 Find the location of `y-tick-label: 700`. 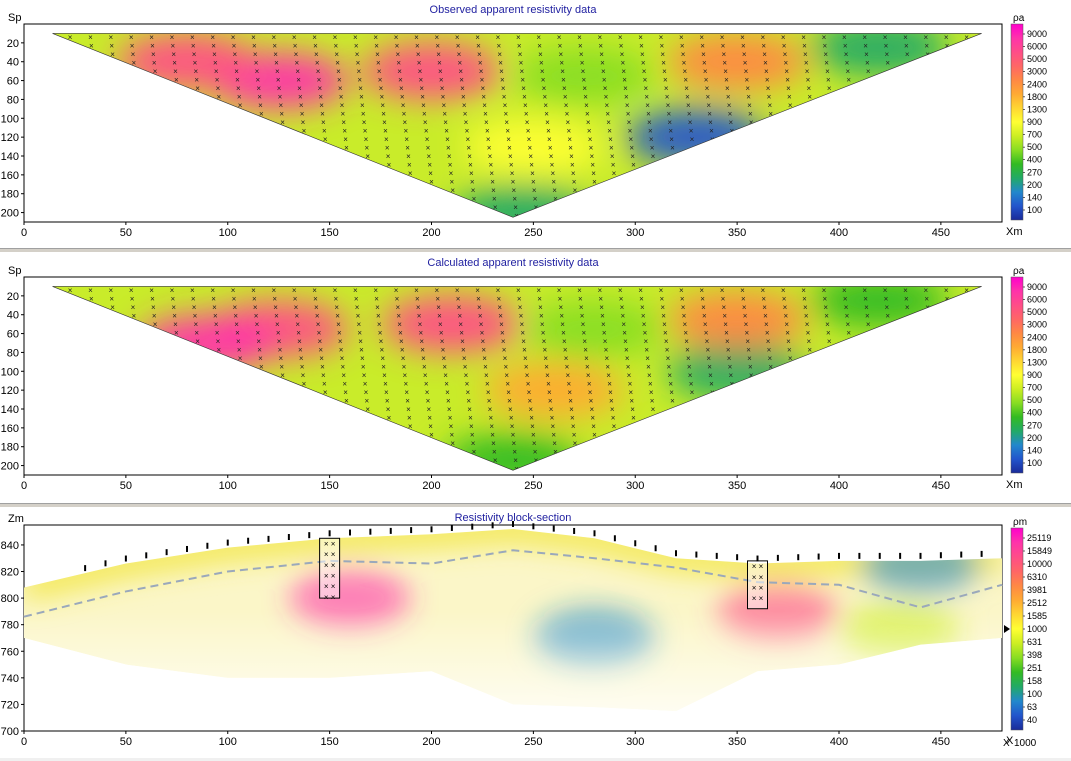

y-tick-label: 700 is located at coordinates (10, 732).